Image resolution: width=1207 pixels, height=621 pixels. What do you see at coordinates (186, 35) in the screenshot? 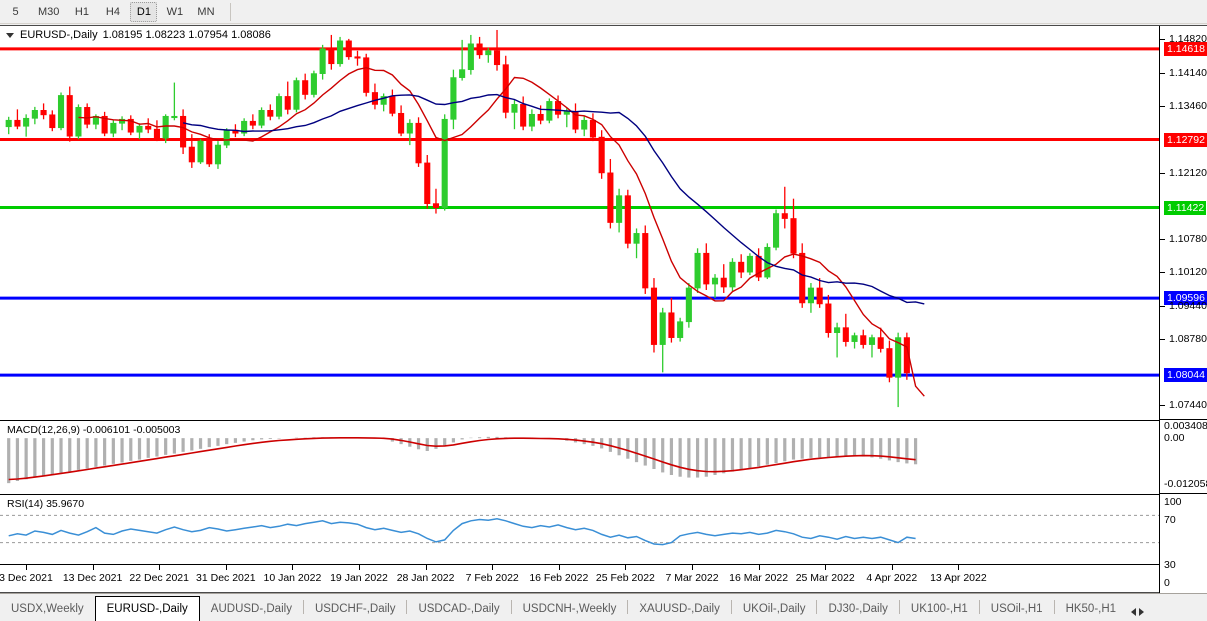
I see `chart-ohlc-values: 1.08195 1.08223 1.07954 1.08086` at bounding box center [186, 35].